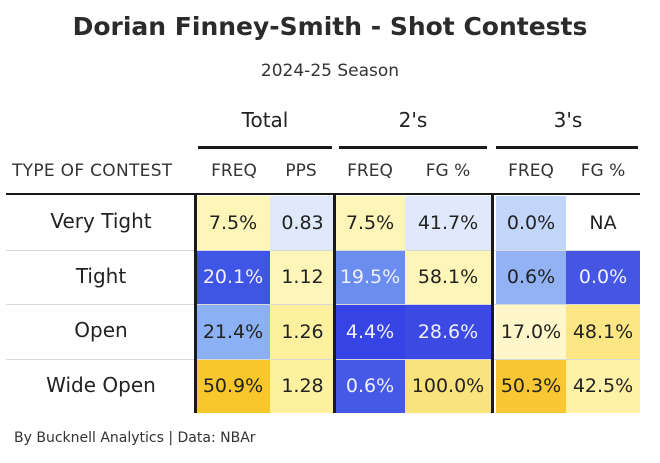 The image size is (660, 463). I want to click on table-cell: 19.5%, so click(370, 277).